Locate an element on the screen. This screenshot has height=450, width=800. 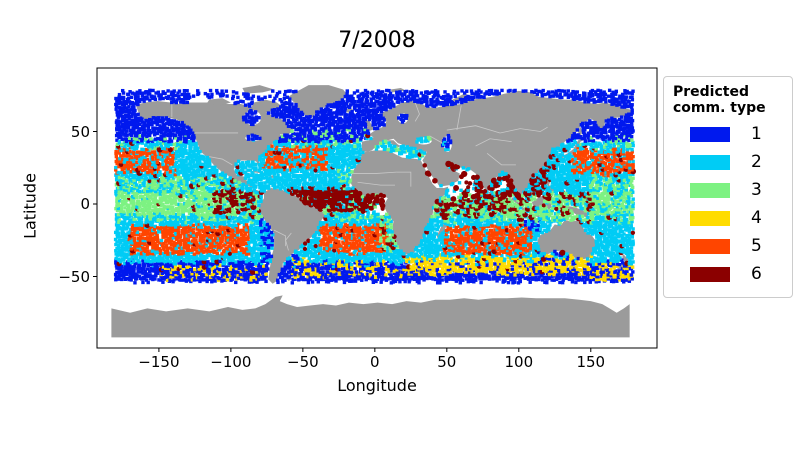
x-tick-label: 150 is located at coordinates (591, 362).